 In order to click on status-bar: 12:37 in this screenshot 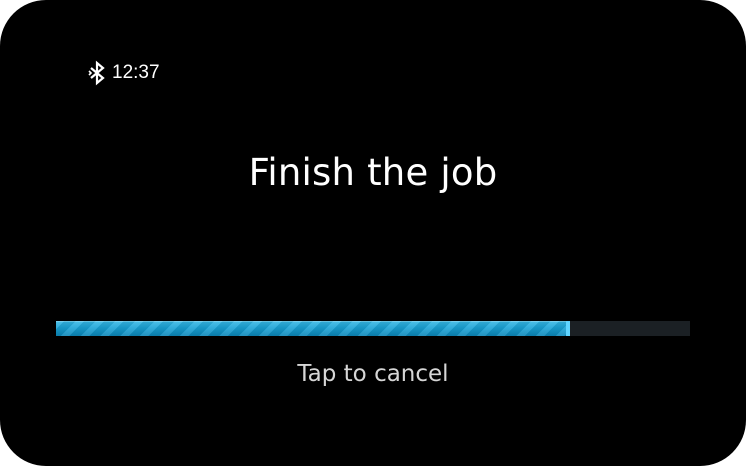, I will do `click(124, 73)`.